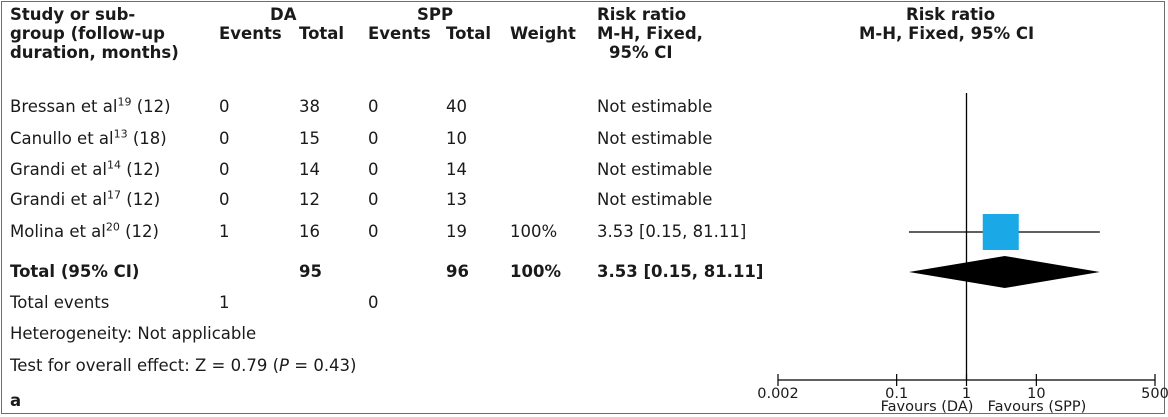 Image resolution: width=1168 pixels, height=417 pixels. What do you see at coordinates (90, 106) in the screenshot?
I see `study-name: Bressan et al19 (12)` at bounding box center [90, 106].